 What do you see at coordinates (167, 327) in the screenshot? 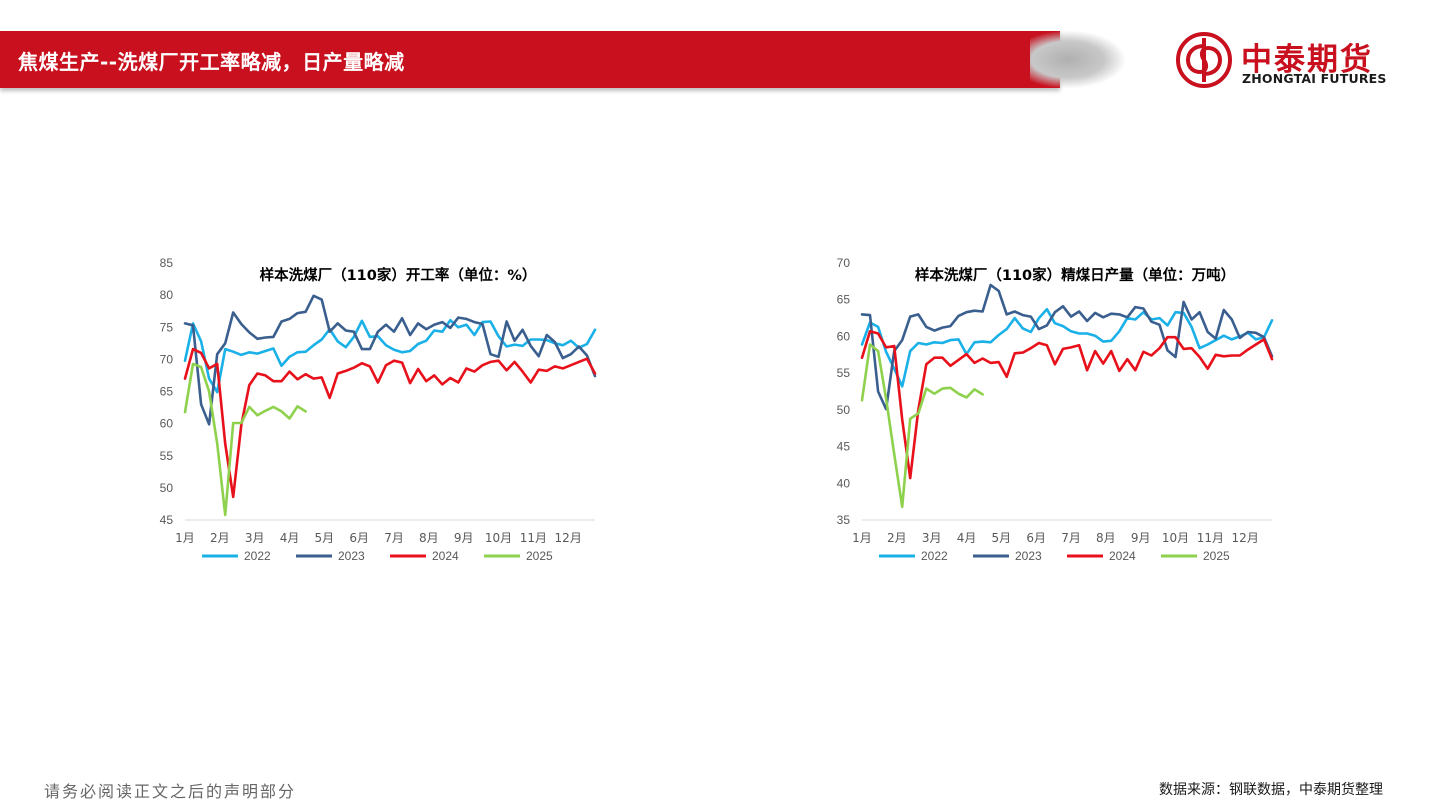
I see `y-tick-label: 75` at bounding box center [167, 327].